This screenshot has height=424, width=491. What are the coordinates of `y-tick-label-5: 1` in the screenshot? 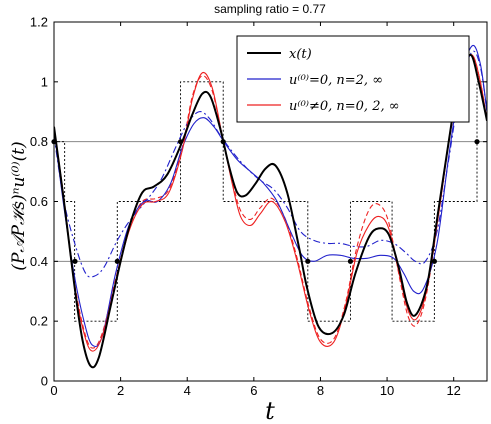 It's located at (44, 81).